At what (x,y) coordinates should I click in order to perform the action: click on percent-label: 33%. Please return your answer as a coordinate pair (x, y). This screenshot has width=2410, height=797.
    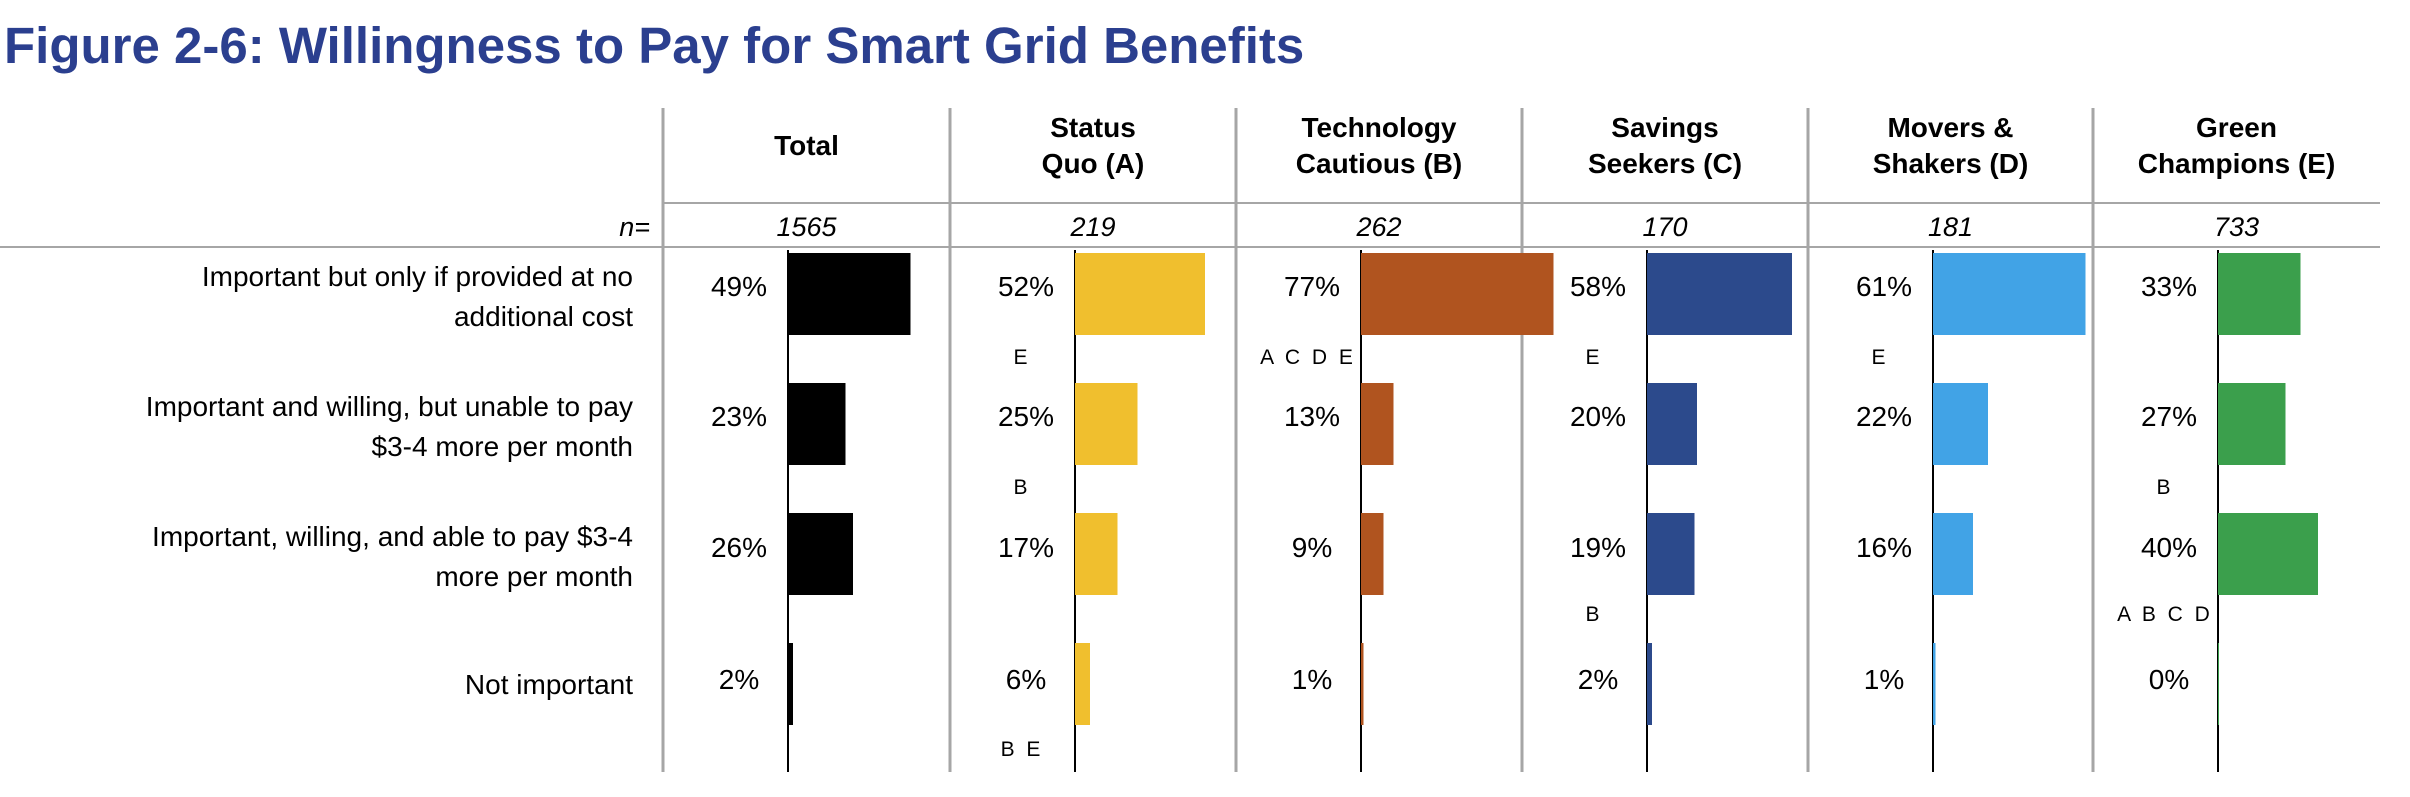
    Looking at the image, I should click on (2169, 286).